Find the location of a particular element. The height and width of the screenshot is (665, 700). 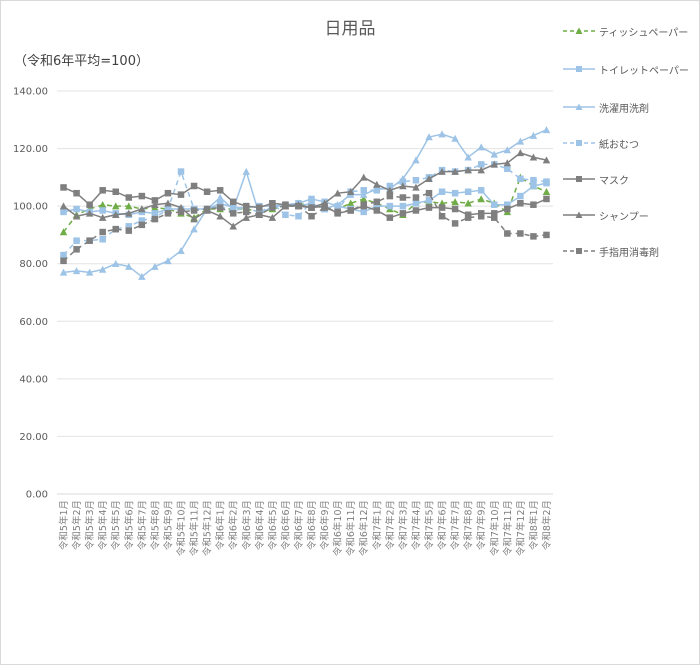

x-tick-label: 令和5年6月 is located at coordinates (129, 525).